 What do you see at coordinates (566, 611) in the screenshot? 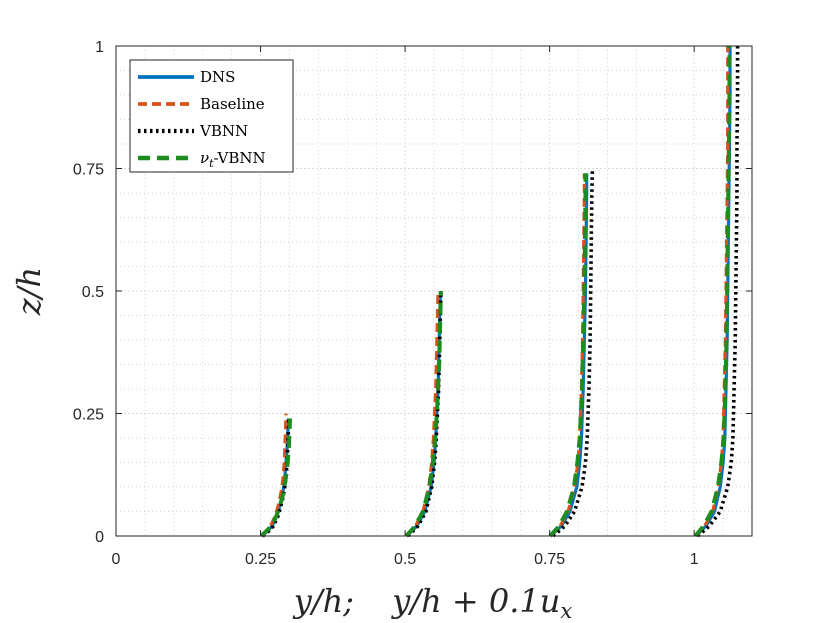
I see `x-axis-label-subscript: x` at bounding box center [566, 611].